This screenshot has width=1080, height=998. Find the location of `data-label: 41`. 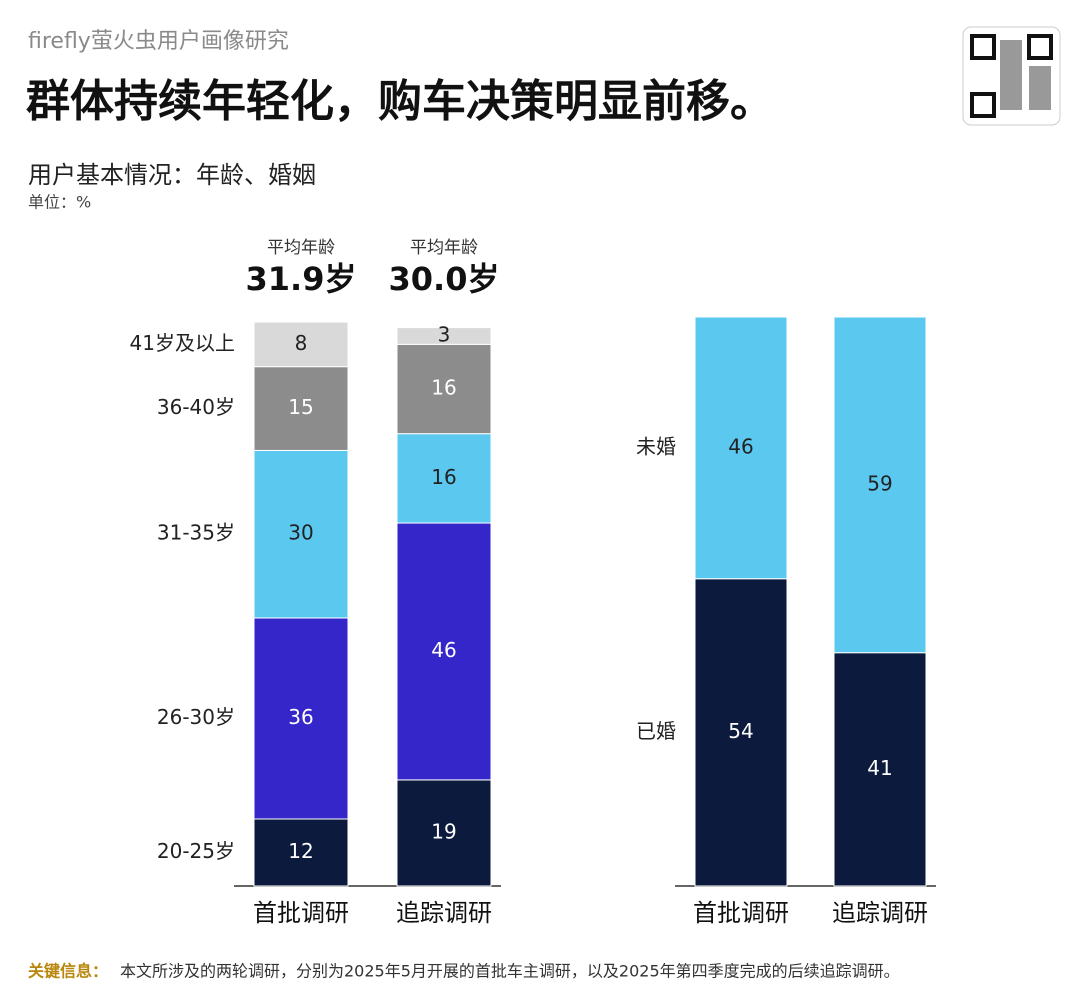

data-label: 41 is located at coordinates (879, 768).